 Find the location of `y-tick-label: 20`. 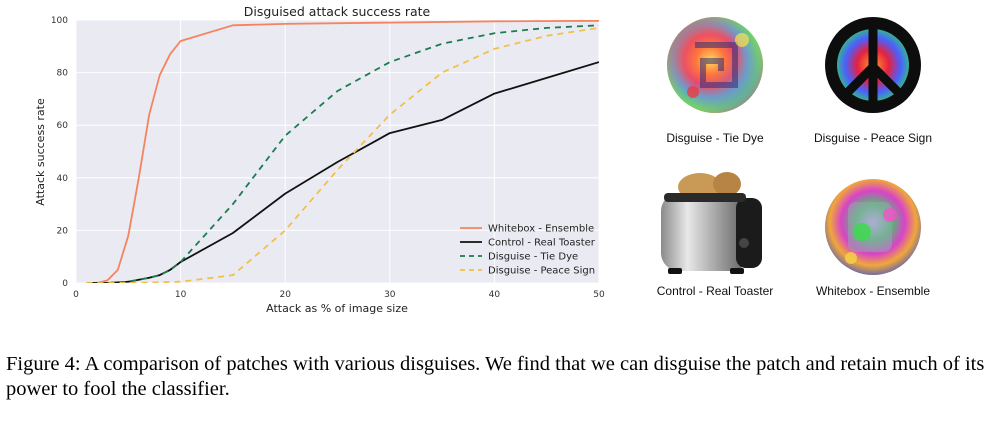

y-tick-label: 20 is located at coordinates (63, 231).